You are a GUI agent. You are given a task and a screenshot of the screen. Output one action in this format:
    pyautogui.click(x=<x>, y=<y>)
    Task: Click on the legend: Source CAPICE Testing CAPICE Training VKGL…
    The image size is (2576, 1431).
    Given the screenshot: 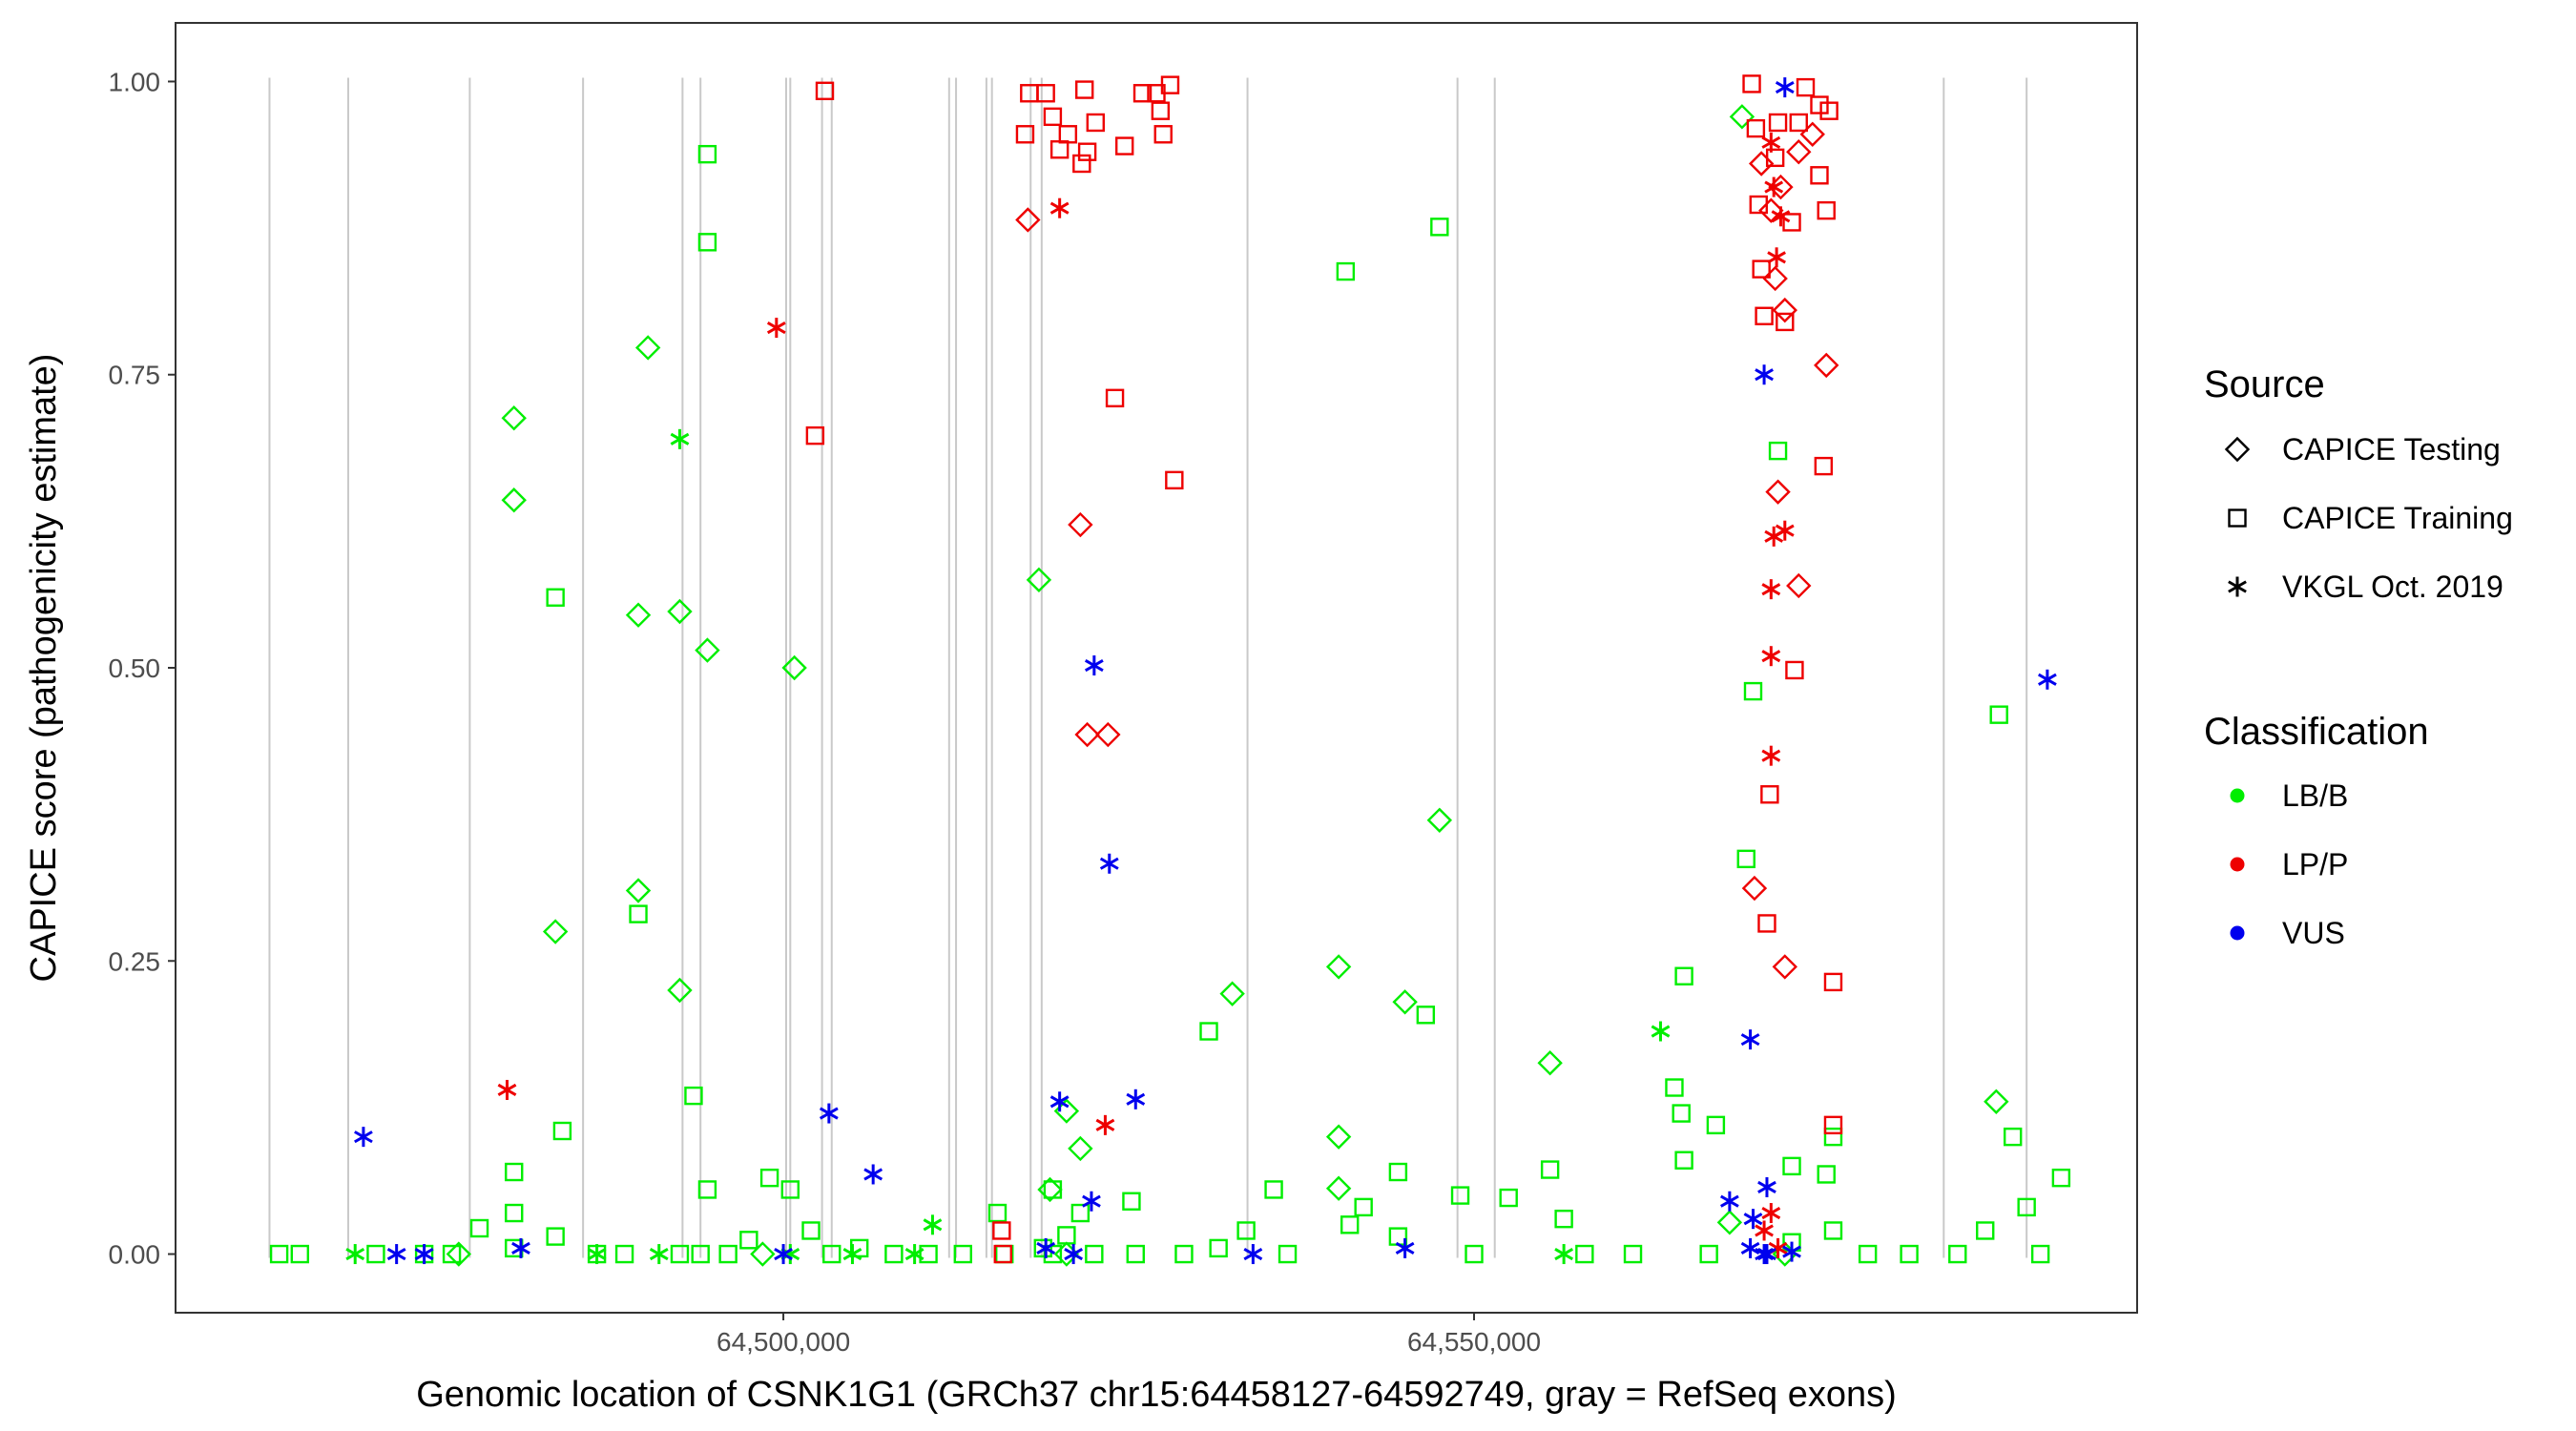 What is the action you would take?
    pyautogui.click(x=2358, y=656)
    